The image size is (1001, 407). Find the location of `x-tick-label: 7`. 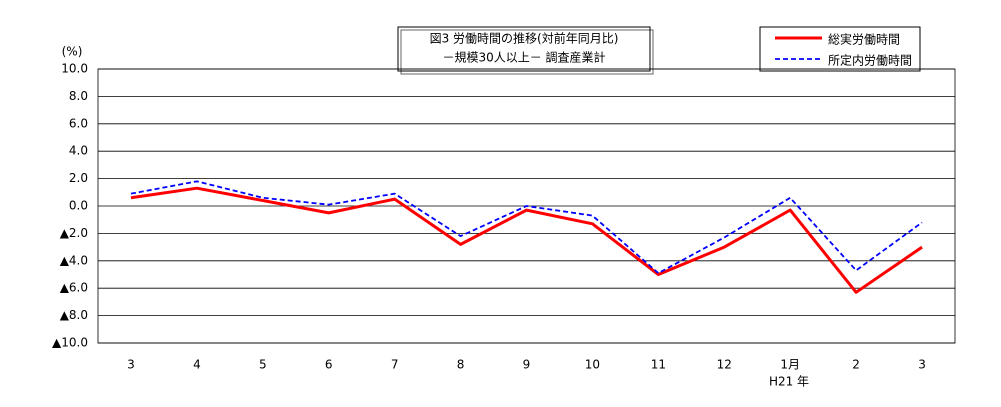

x-tick-label: 7 is located at coordinates (395, 365).